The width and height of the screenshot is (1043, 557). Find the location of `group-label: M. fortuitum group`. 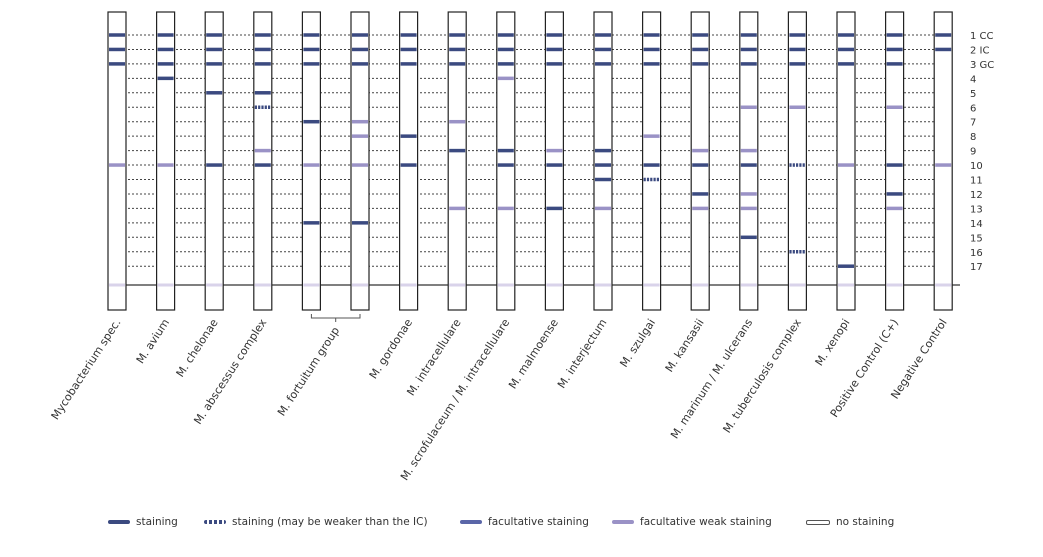

group-label: M. fortuitum group is located at coordinates (308, 372).